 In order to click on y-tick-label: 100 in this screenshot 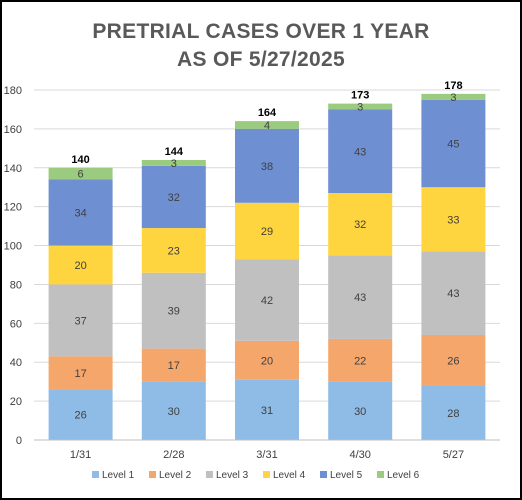, I will do `click(13, 247)`.